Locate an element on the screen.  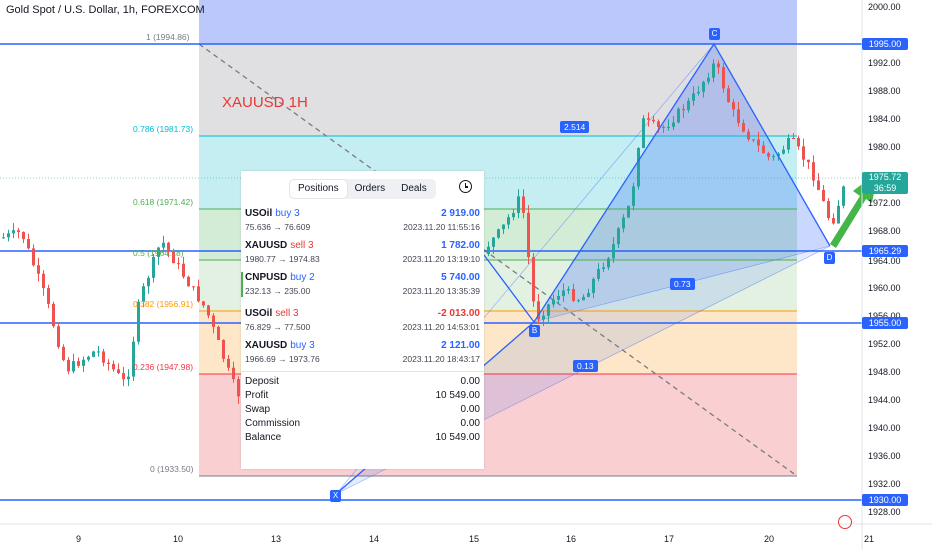
pattern-point-x: X is located at coordinates (335, 496).